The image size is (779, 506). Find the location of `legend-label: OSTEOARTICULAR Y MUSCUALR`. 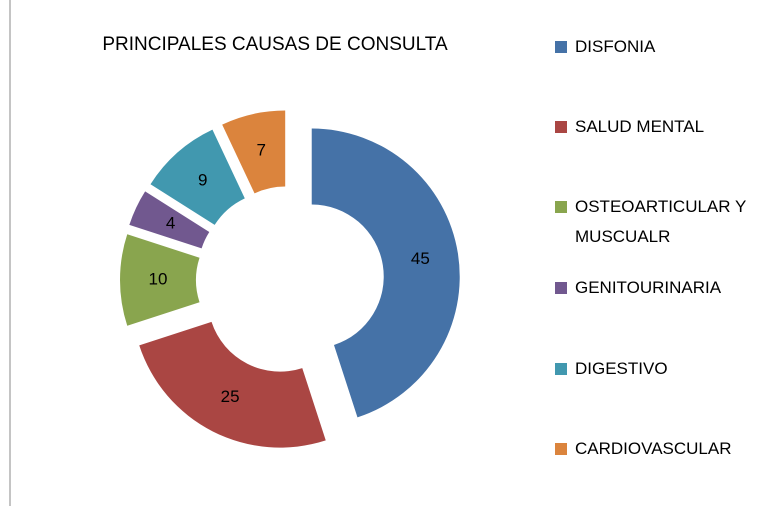

legend-label: OSTEOARTICULAR Y MUSCUALR is located at coordinates (660, 221).